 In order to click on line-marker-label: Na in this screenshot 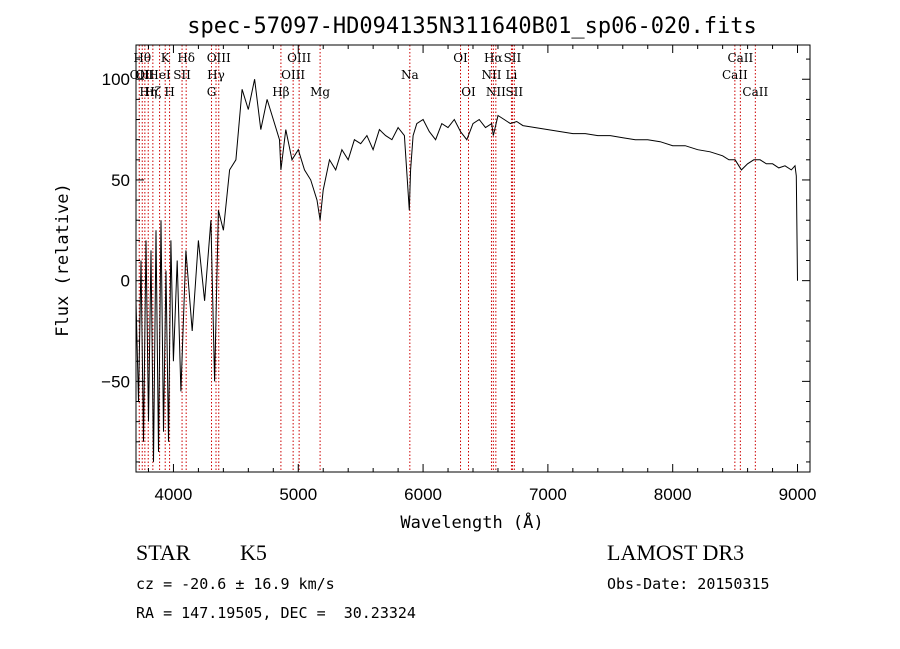, I will do `click(410, 75)`.